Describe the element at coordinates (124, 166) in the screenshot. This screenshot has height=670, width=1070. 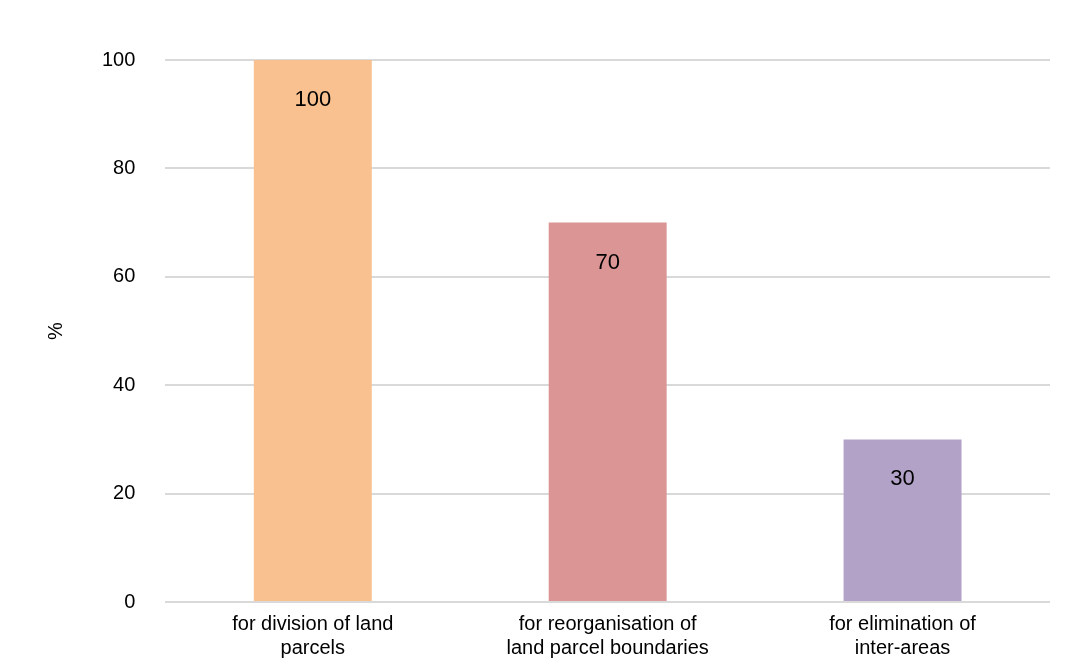
I see `y-tick-label: 80` at that location.